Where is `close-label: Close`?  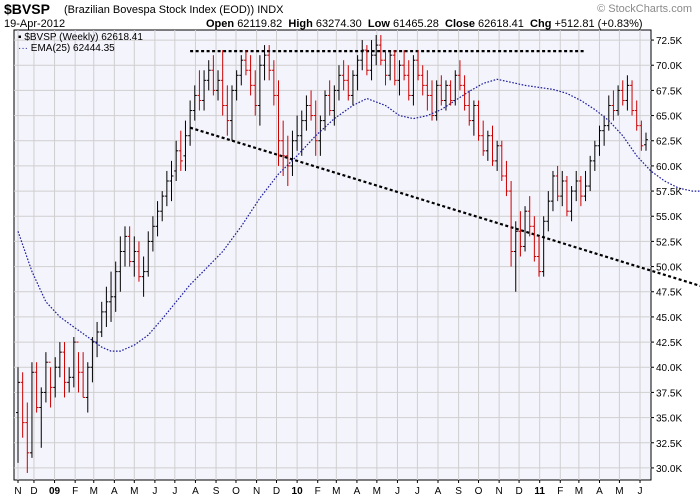 close-label: Close is located at coordinates (460, 24).